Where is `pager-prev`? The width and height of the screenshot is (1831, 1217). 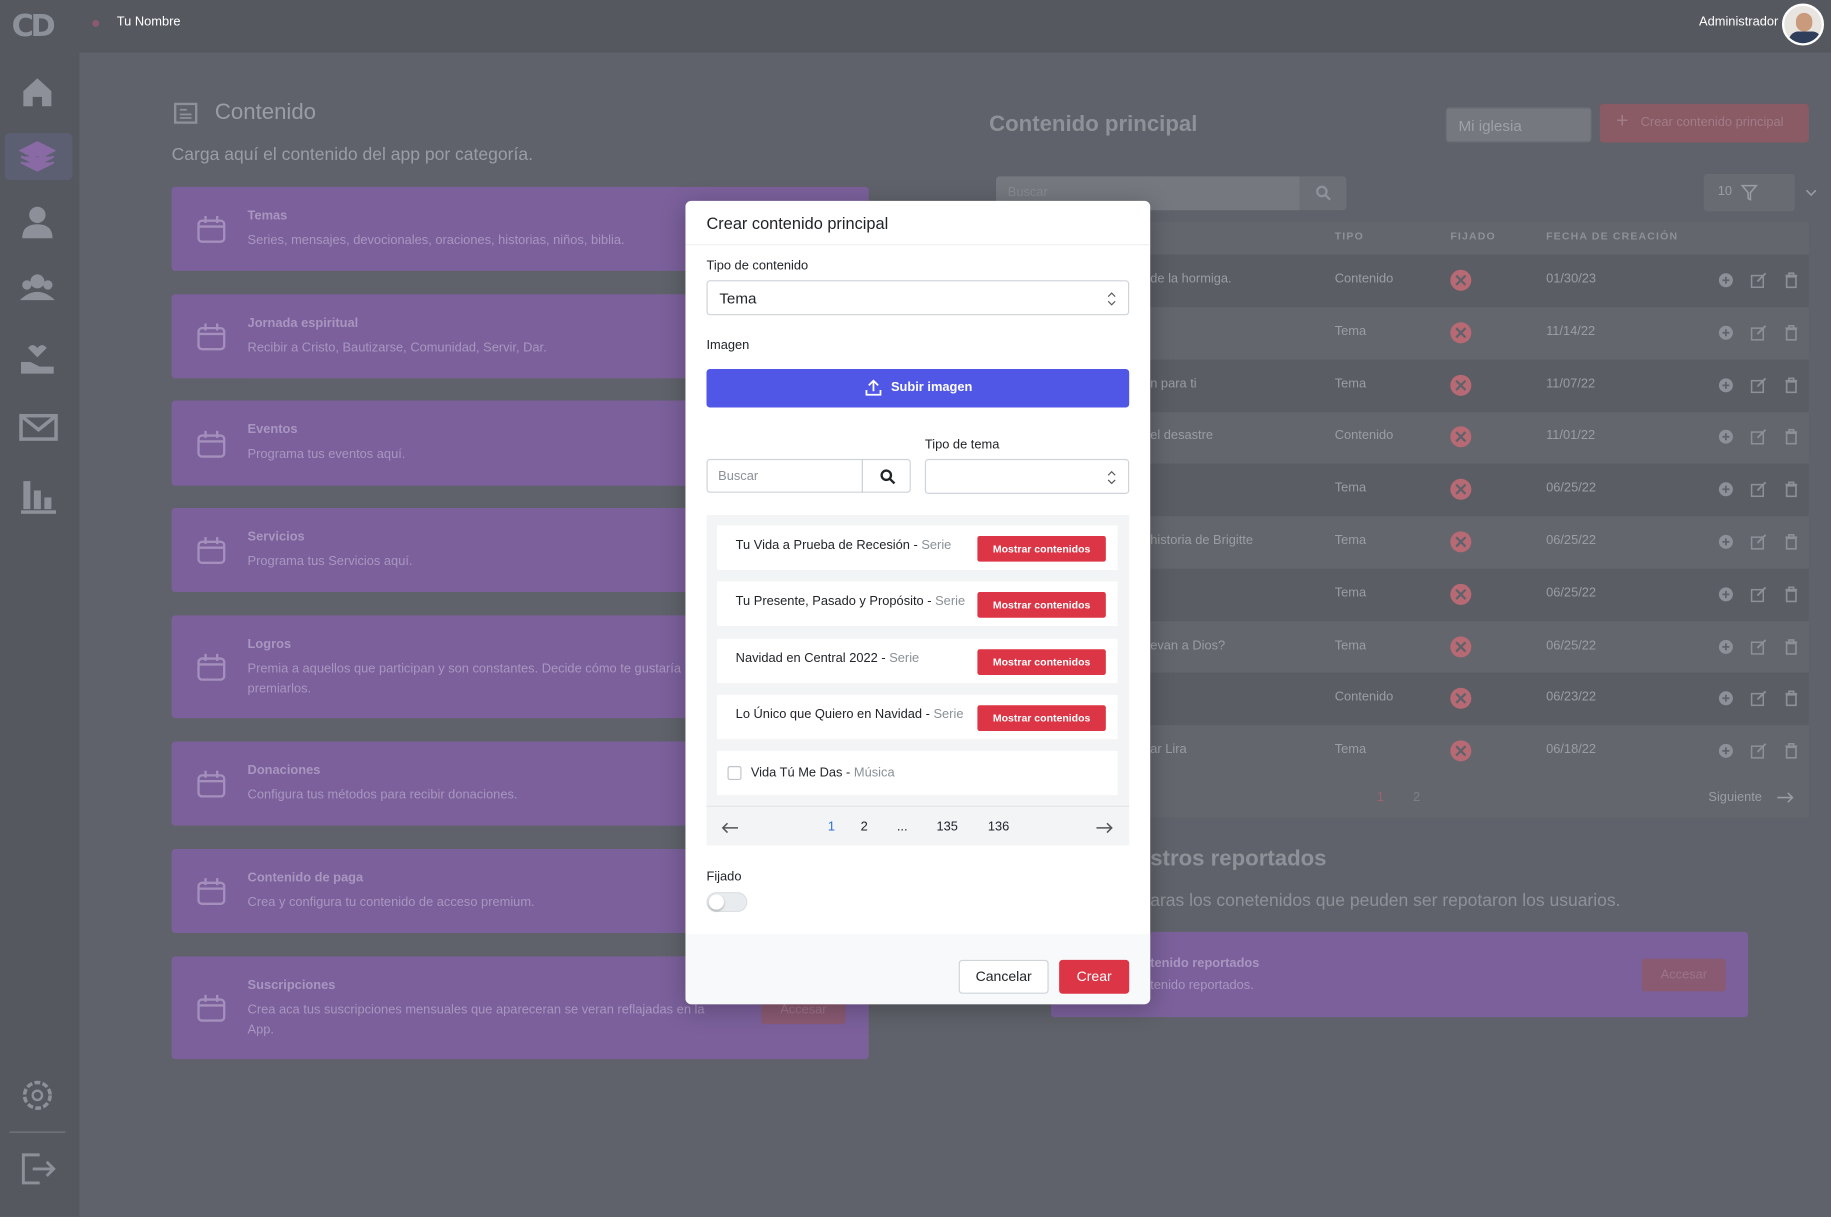
pager-prev is located at coordinates (730, 828).